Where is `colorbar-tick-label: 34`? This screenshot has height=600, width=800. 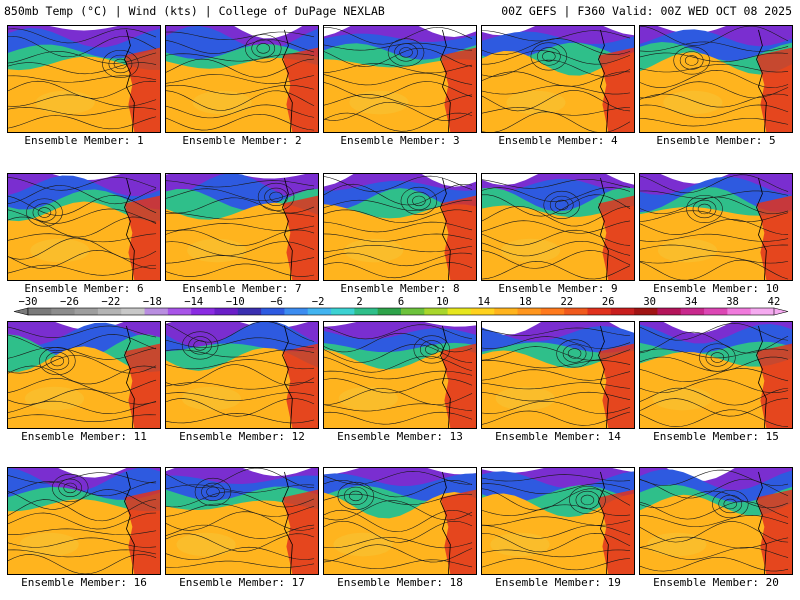 colorbar-tick-label: 34 is located at coordinates (691, 302).